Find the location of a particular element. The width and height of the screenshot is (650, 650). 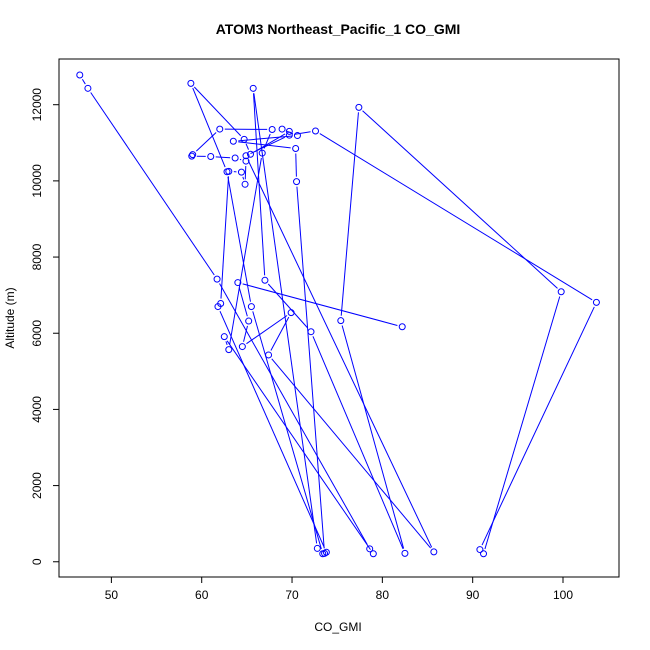

x-tick-label: 60 is located at coordinates (202, 595).